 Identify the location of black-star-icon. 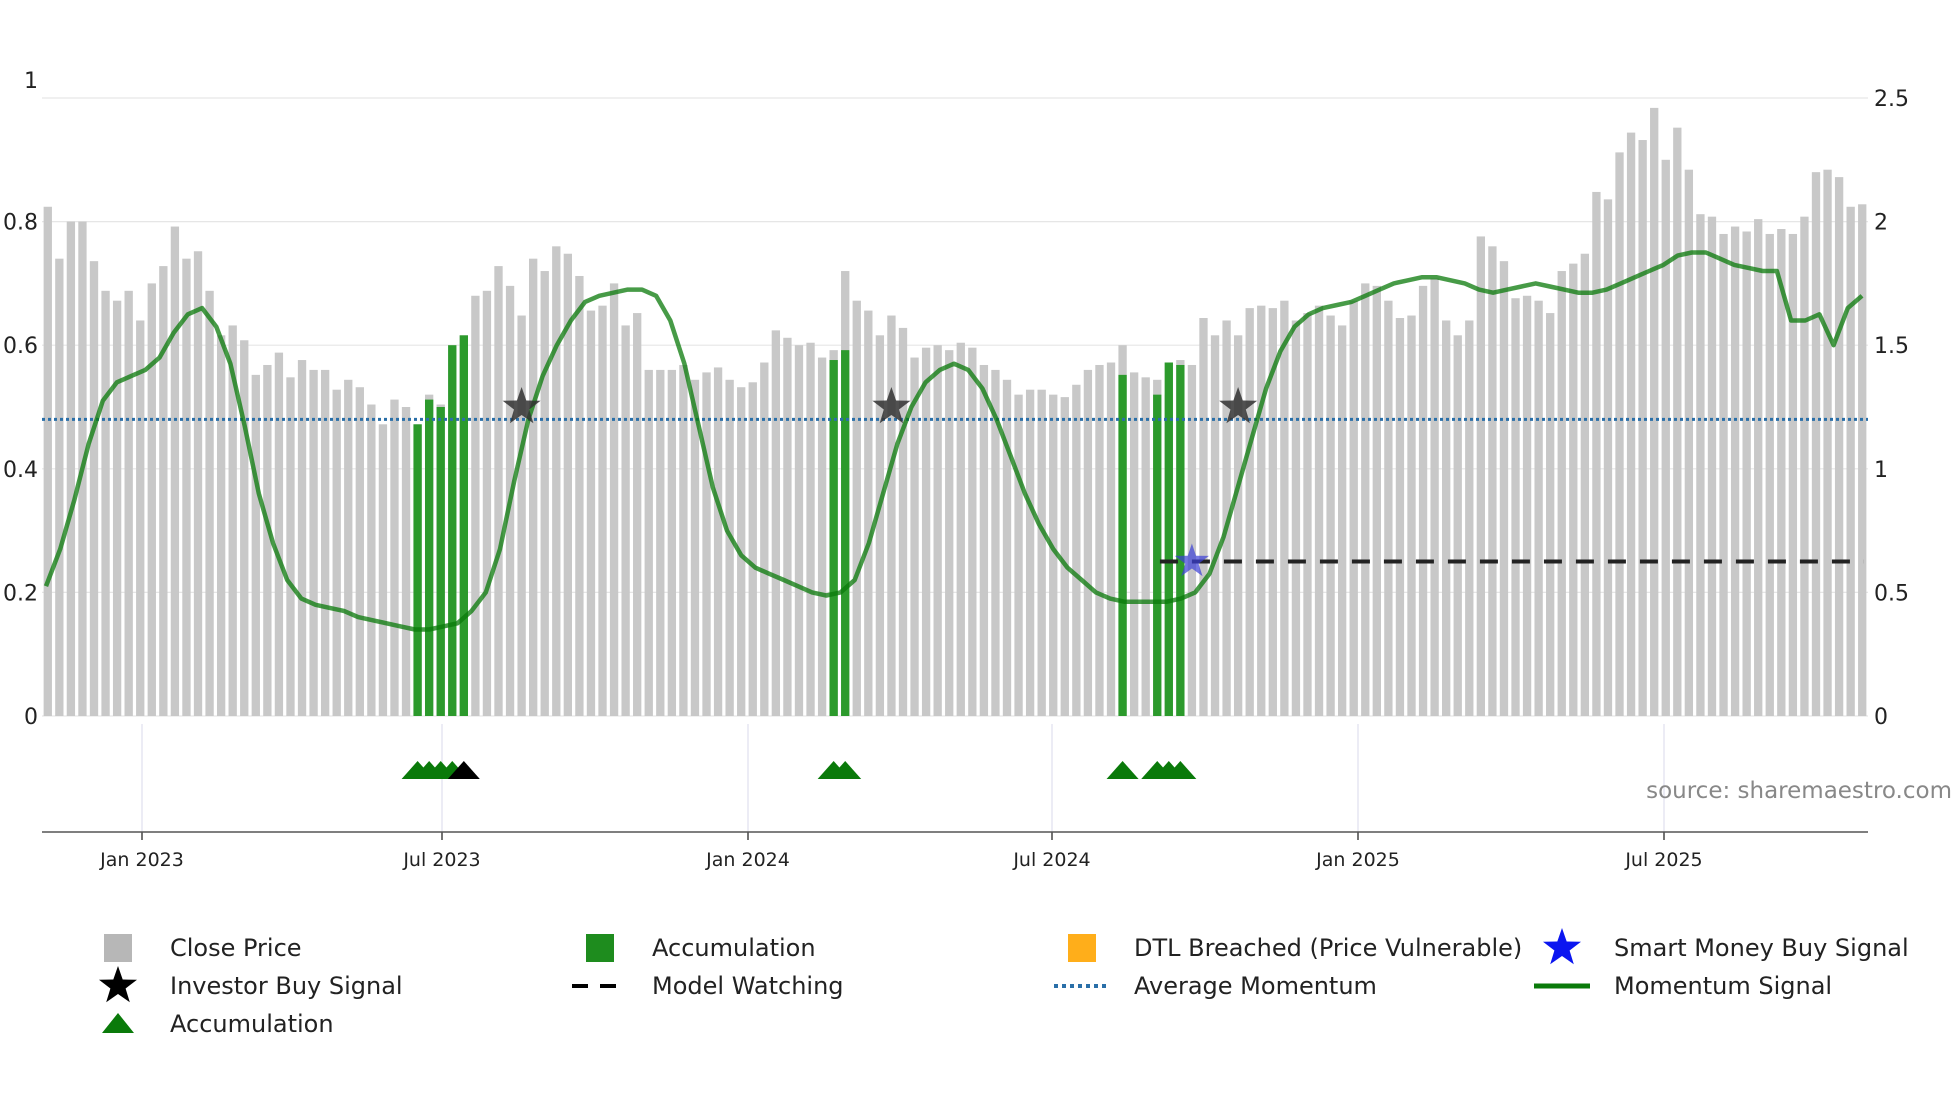
(118, 984).